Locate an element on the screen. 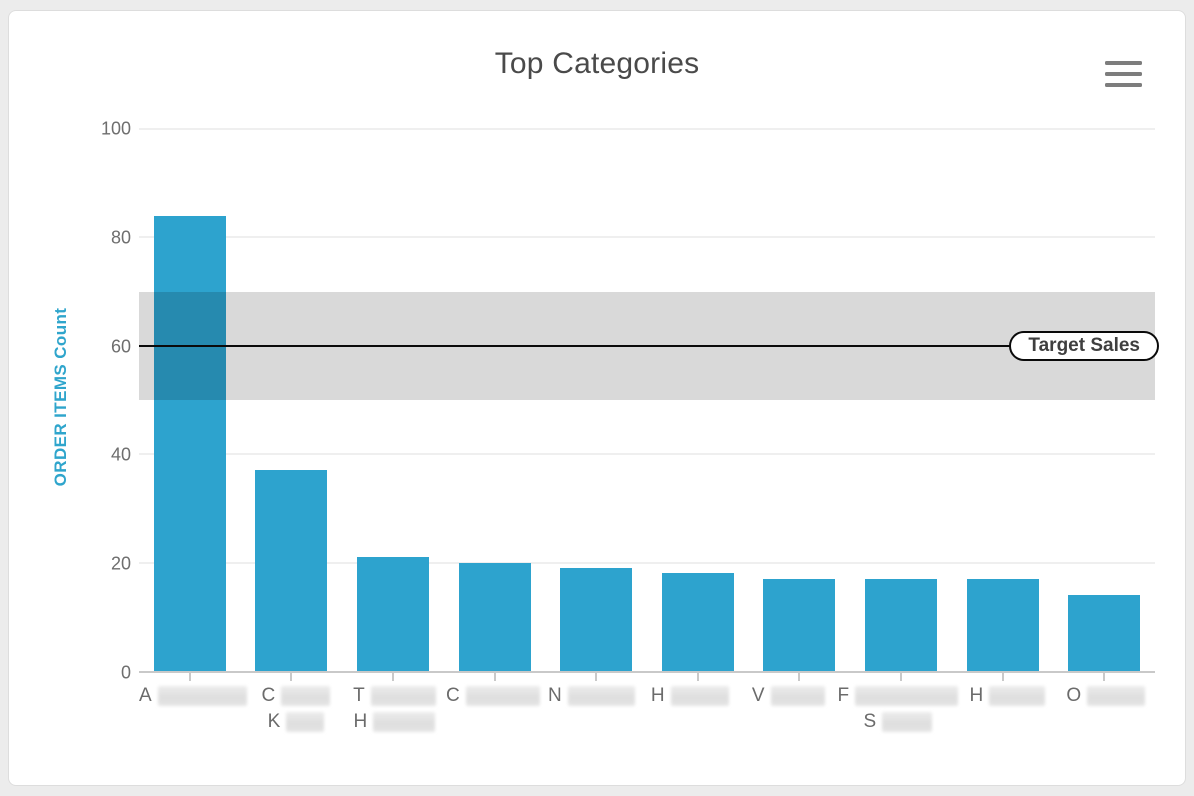  x-axis-label-text: F is located at coordinates (843, 695).